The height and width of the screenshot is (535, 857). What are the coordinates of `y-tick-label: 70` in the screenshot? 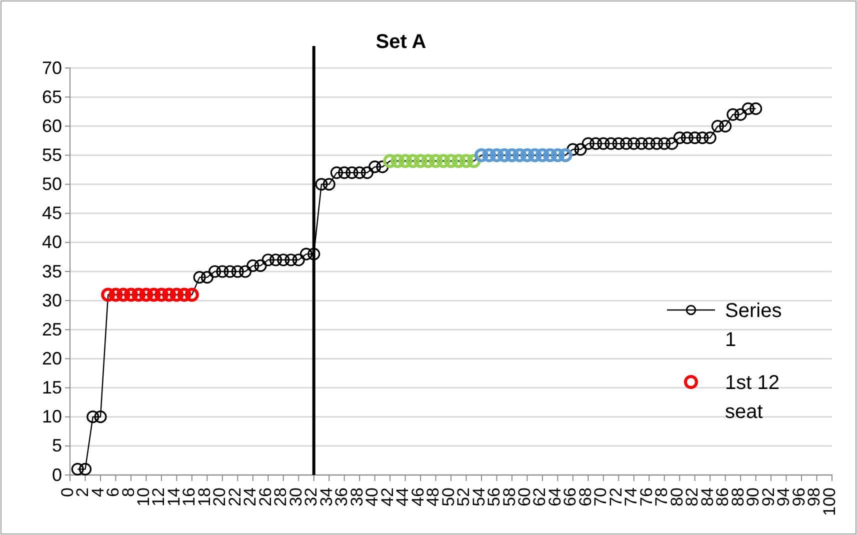 It's located at (52, 68).